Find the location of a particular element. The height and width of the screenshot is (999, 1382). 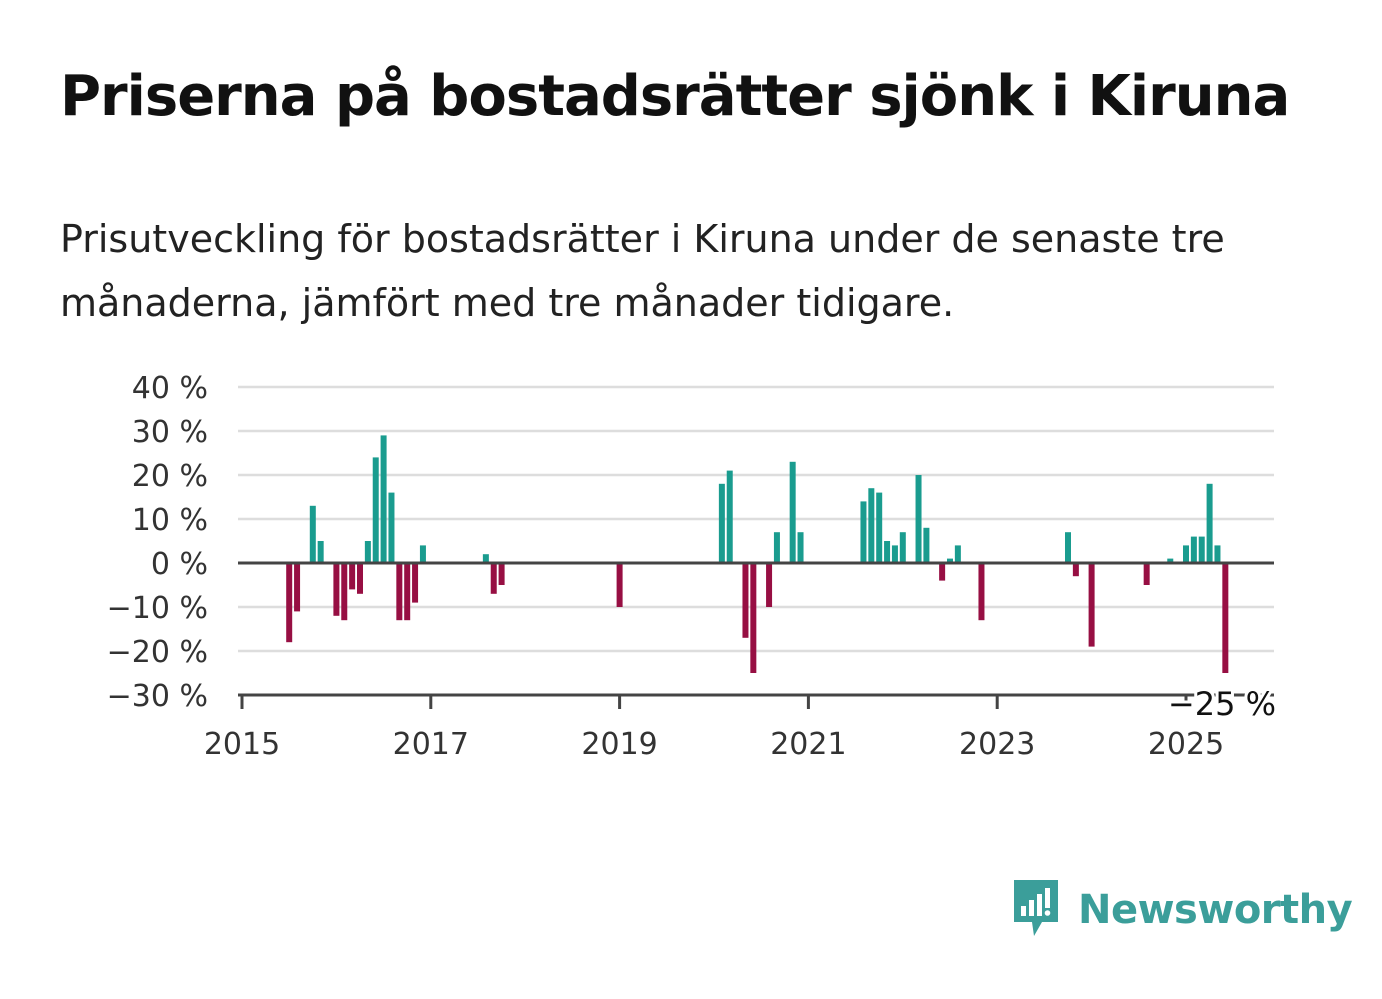

brand-name: Newsworthy is located at coordinates (1215, 910).